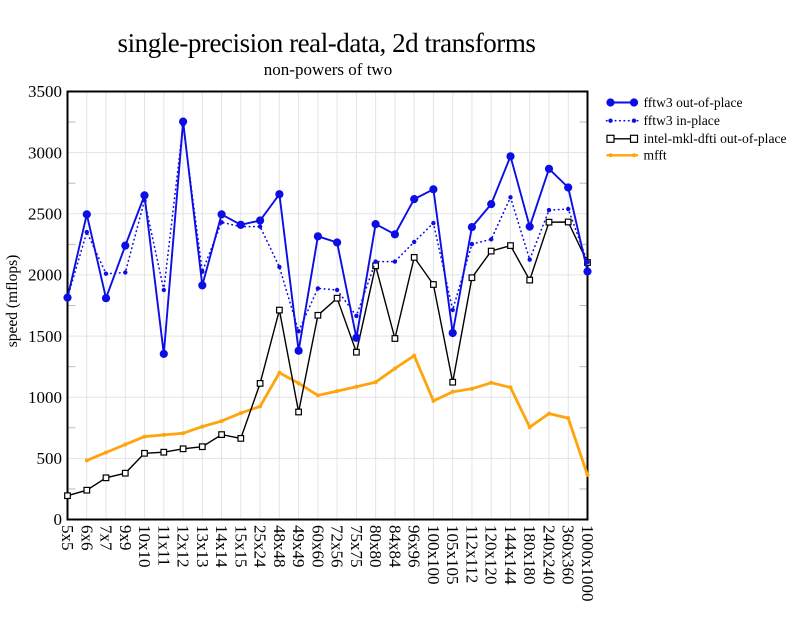  What do you see at coordinates (491, 555) in the screenshot?
I see `svg-text: 120x120` at bounding box center [491, 555].